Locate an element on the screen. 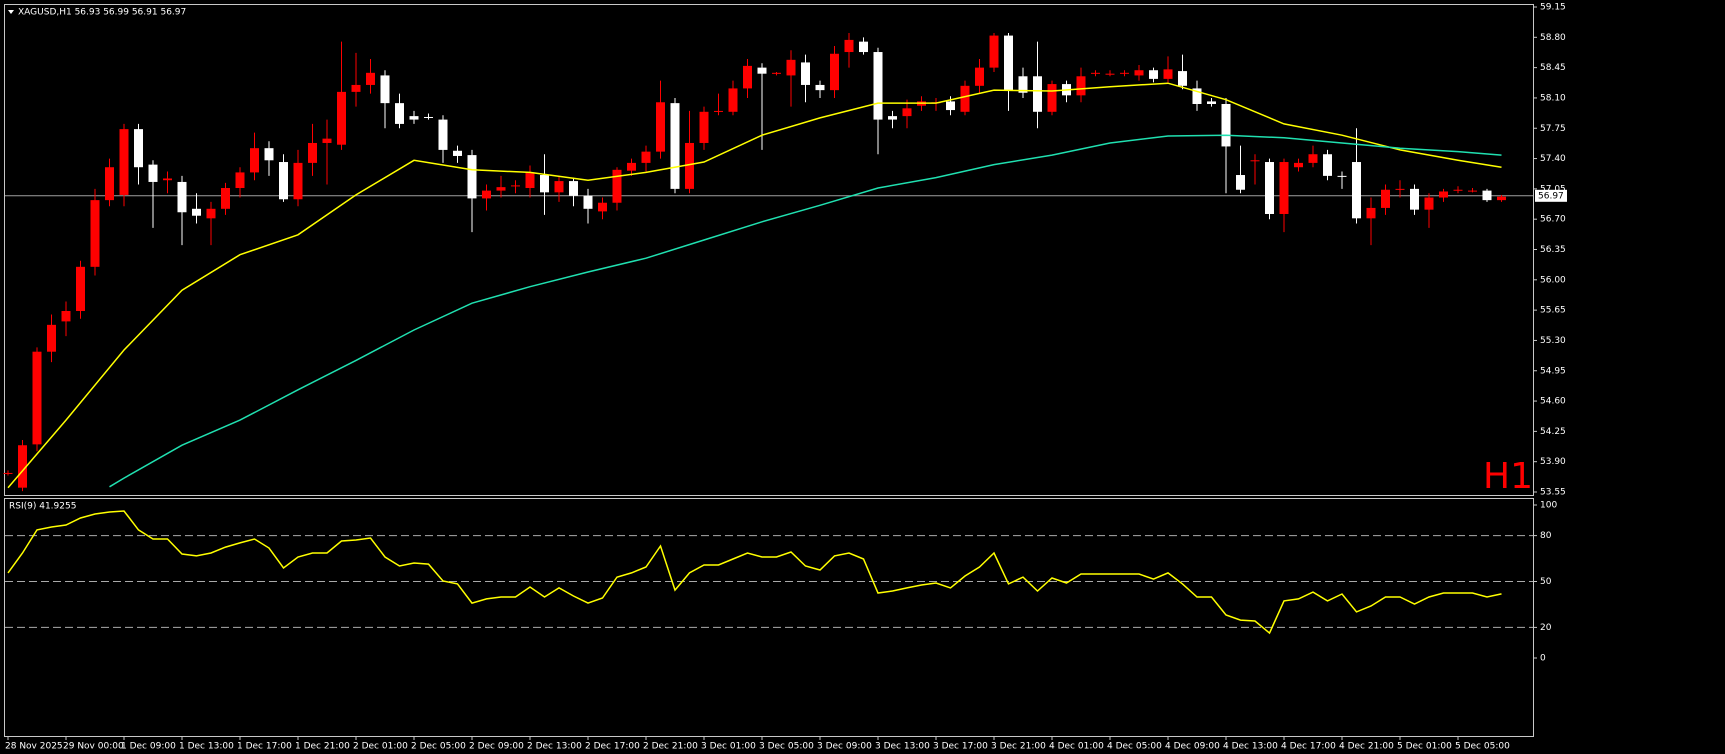 The image size is (1725, 754). rsi-tick-label: 100 is located at coordinates (1548, 506).